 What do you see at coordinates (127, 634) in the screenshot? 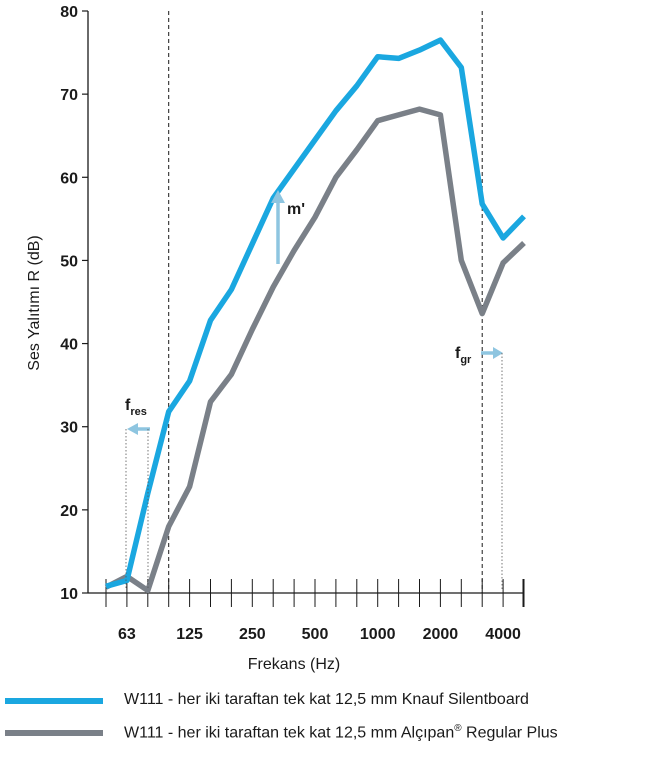
I see `x-tick-label-63: 63` at bounding box center [127, 634].